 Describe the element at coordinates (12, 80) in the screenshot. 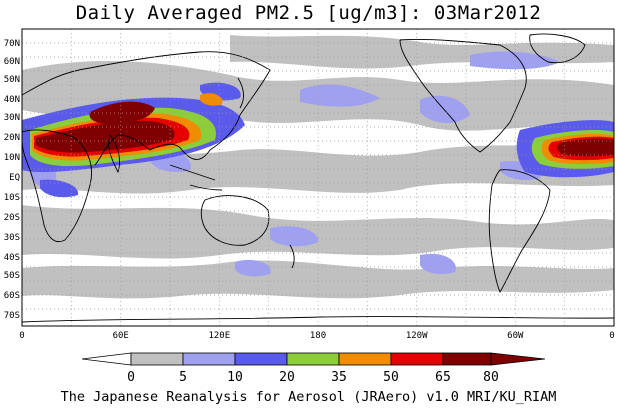

I see `lat-label: 50N` at that location.